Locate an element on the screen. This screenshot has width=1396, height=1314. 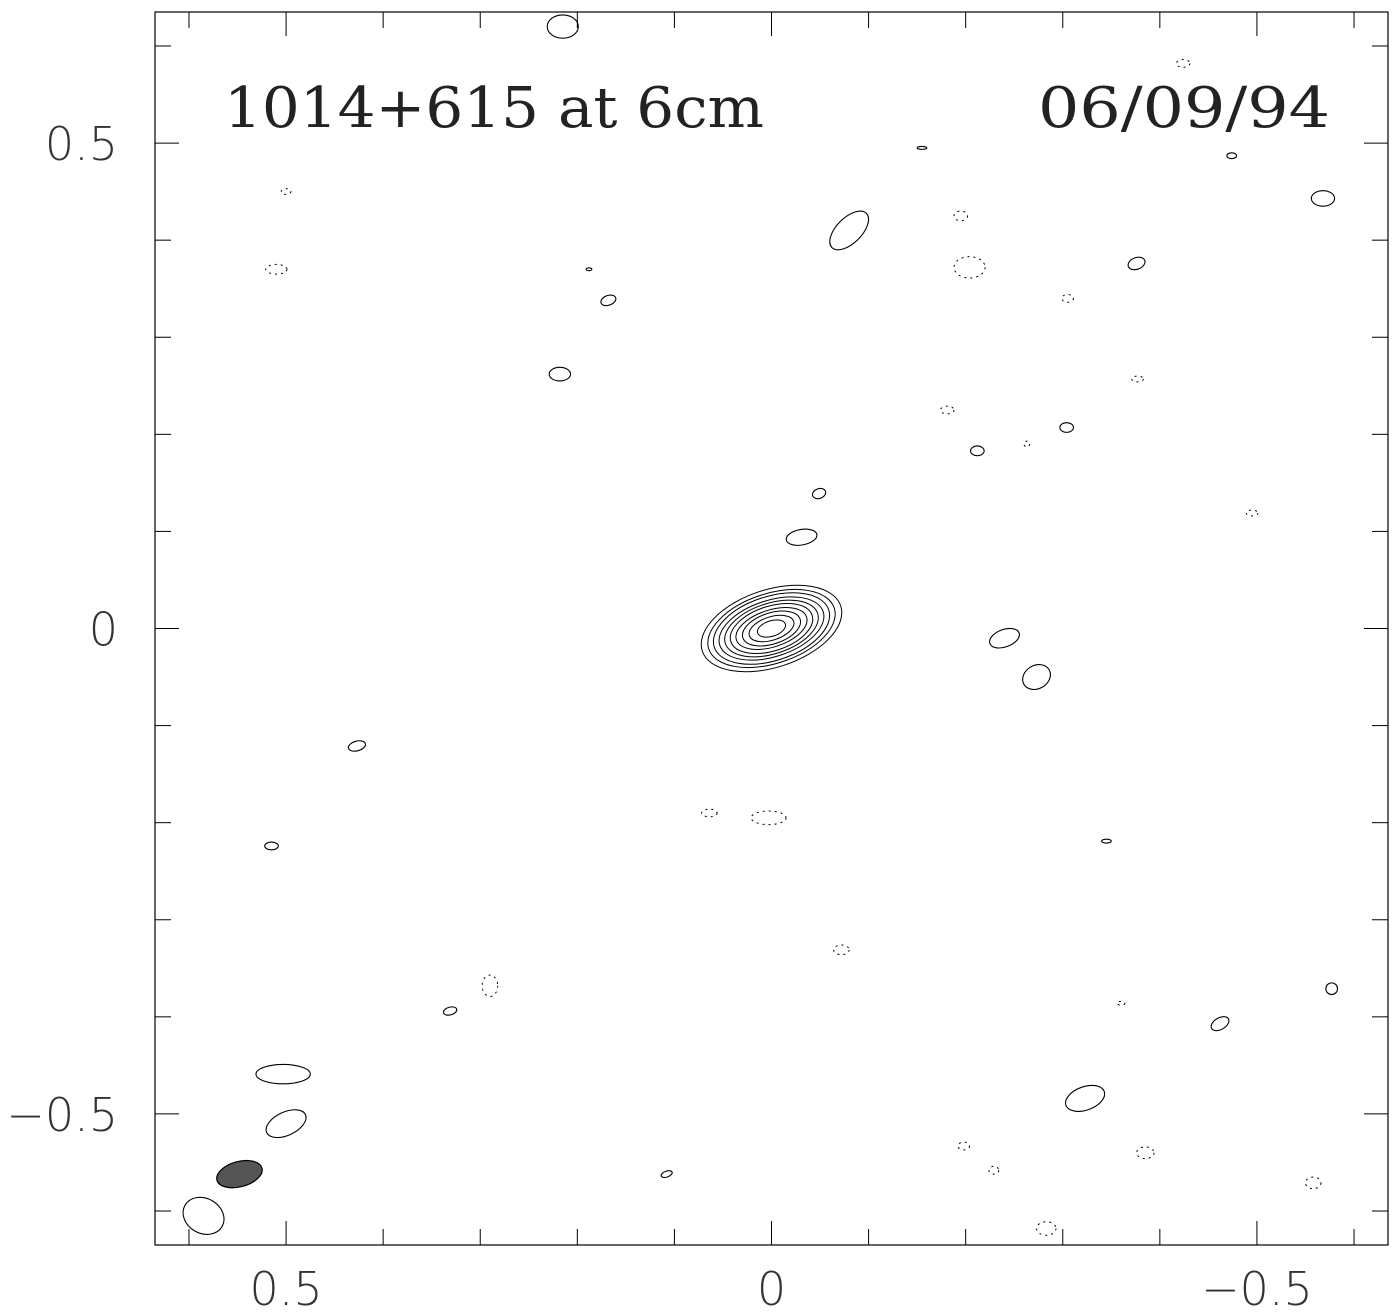
chart-title-right: 06/09/94 is located at coordinates (1184, 108).